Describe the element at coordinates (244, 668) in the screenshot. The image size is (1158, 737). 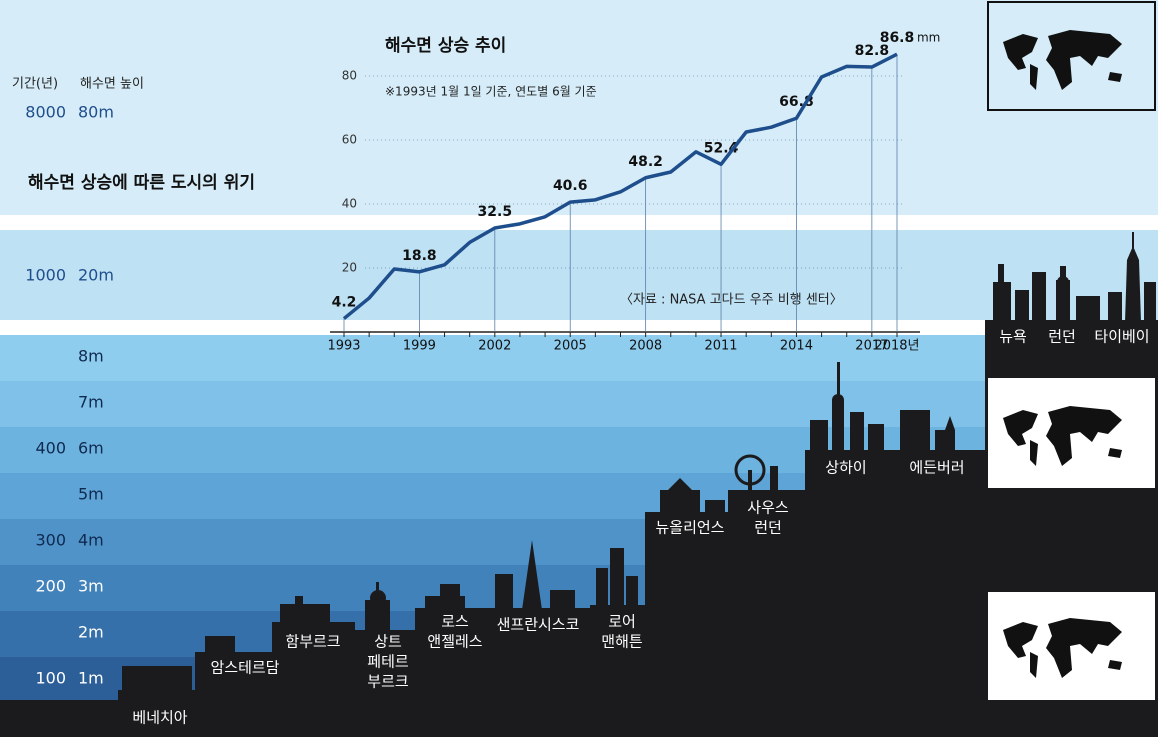
I see `city-label: 암스테르담` at that location.